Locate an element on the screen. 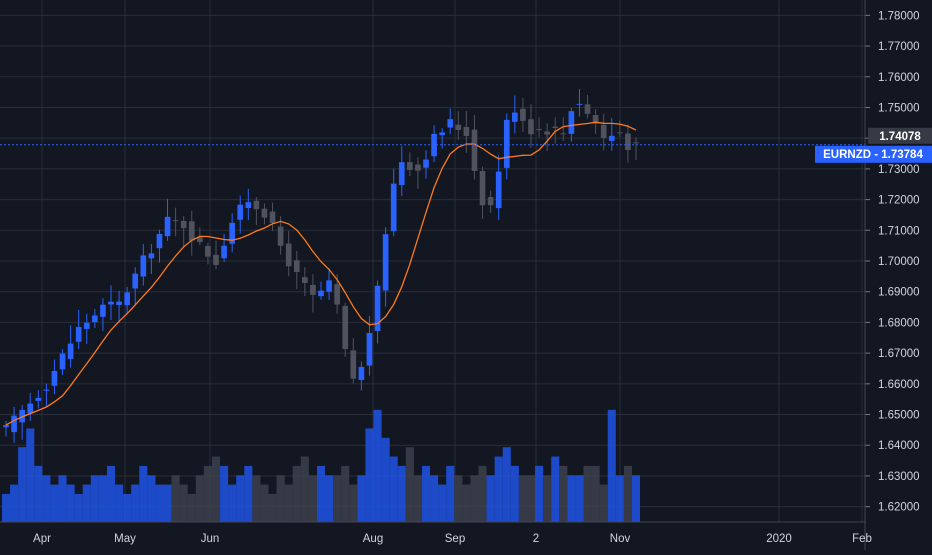  marker-price-text: 1.74078 is located at coordinates (900, 137).